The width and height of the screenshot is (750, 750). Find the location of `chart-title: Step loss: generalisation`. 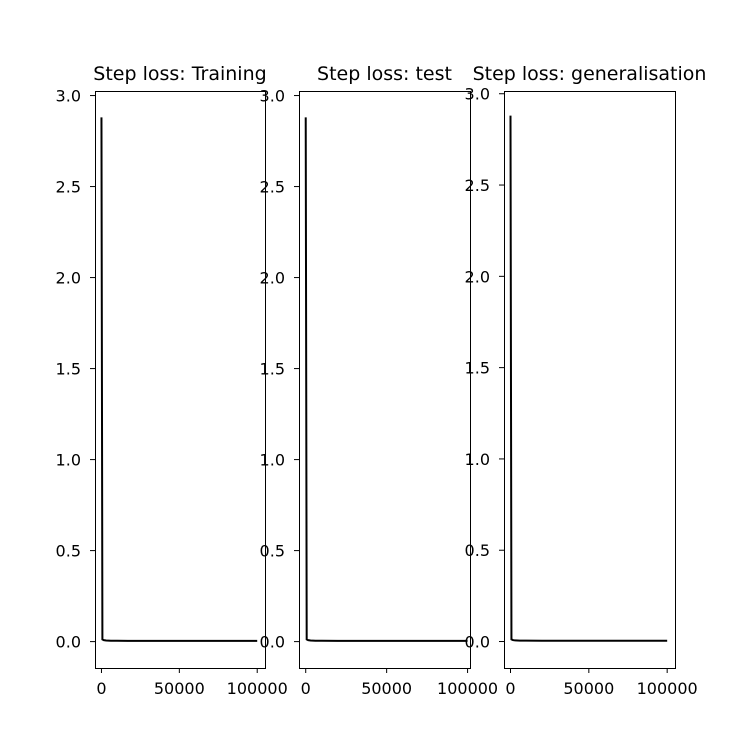

chart-title: Step loss: generalisation is located at coordinates (590, 74).